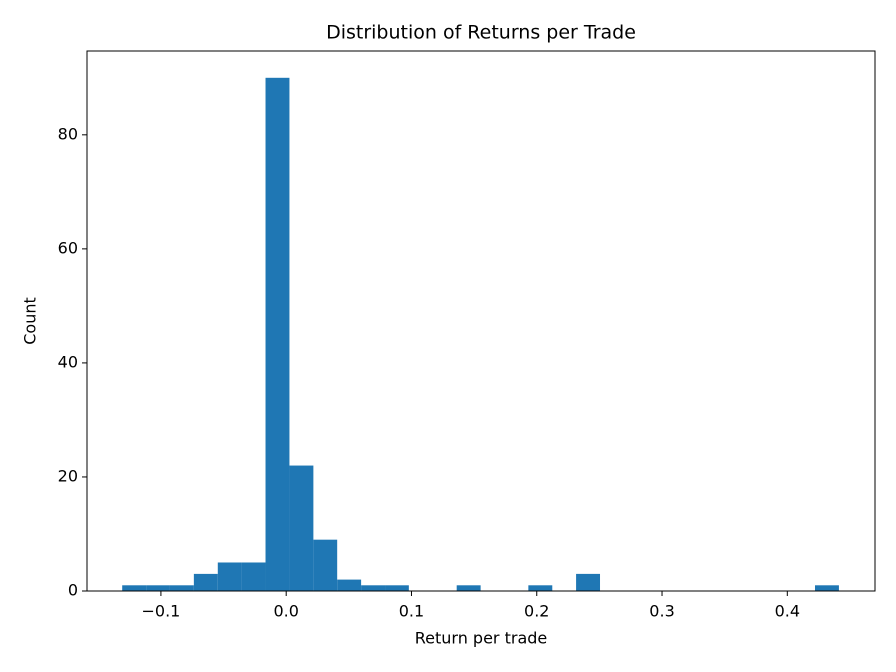  I want to click on x-axis-label: Return per trade, so click(481, 638).